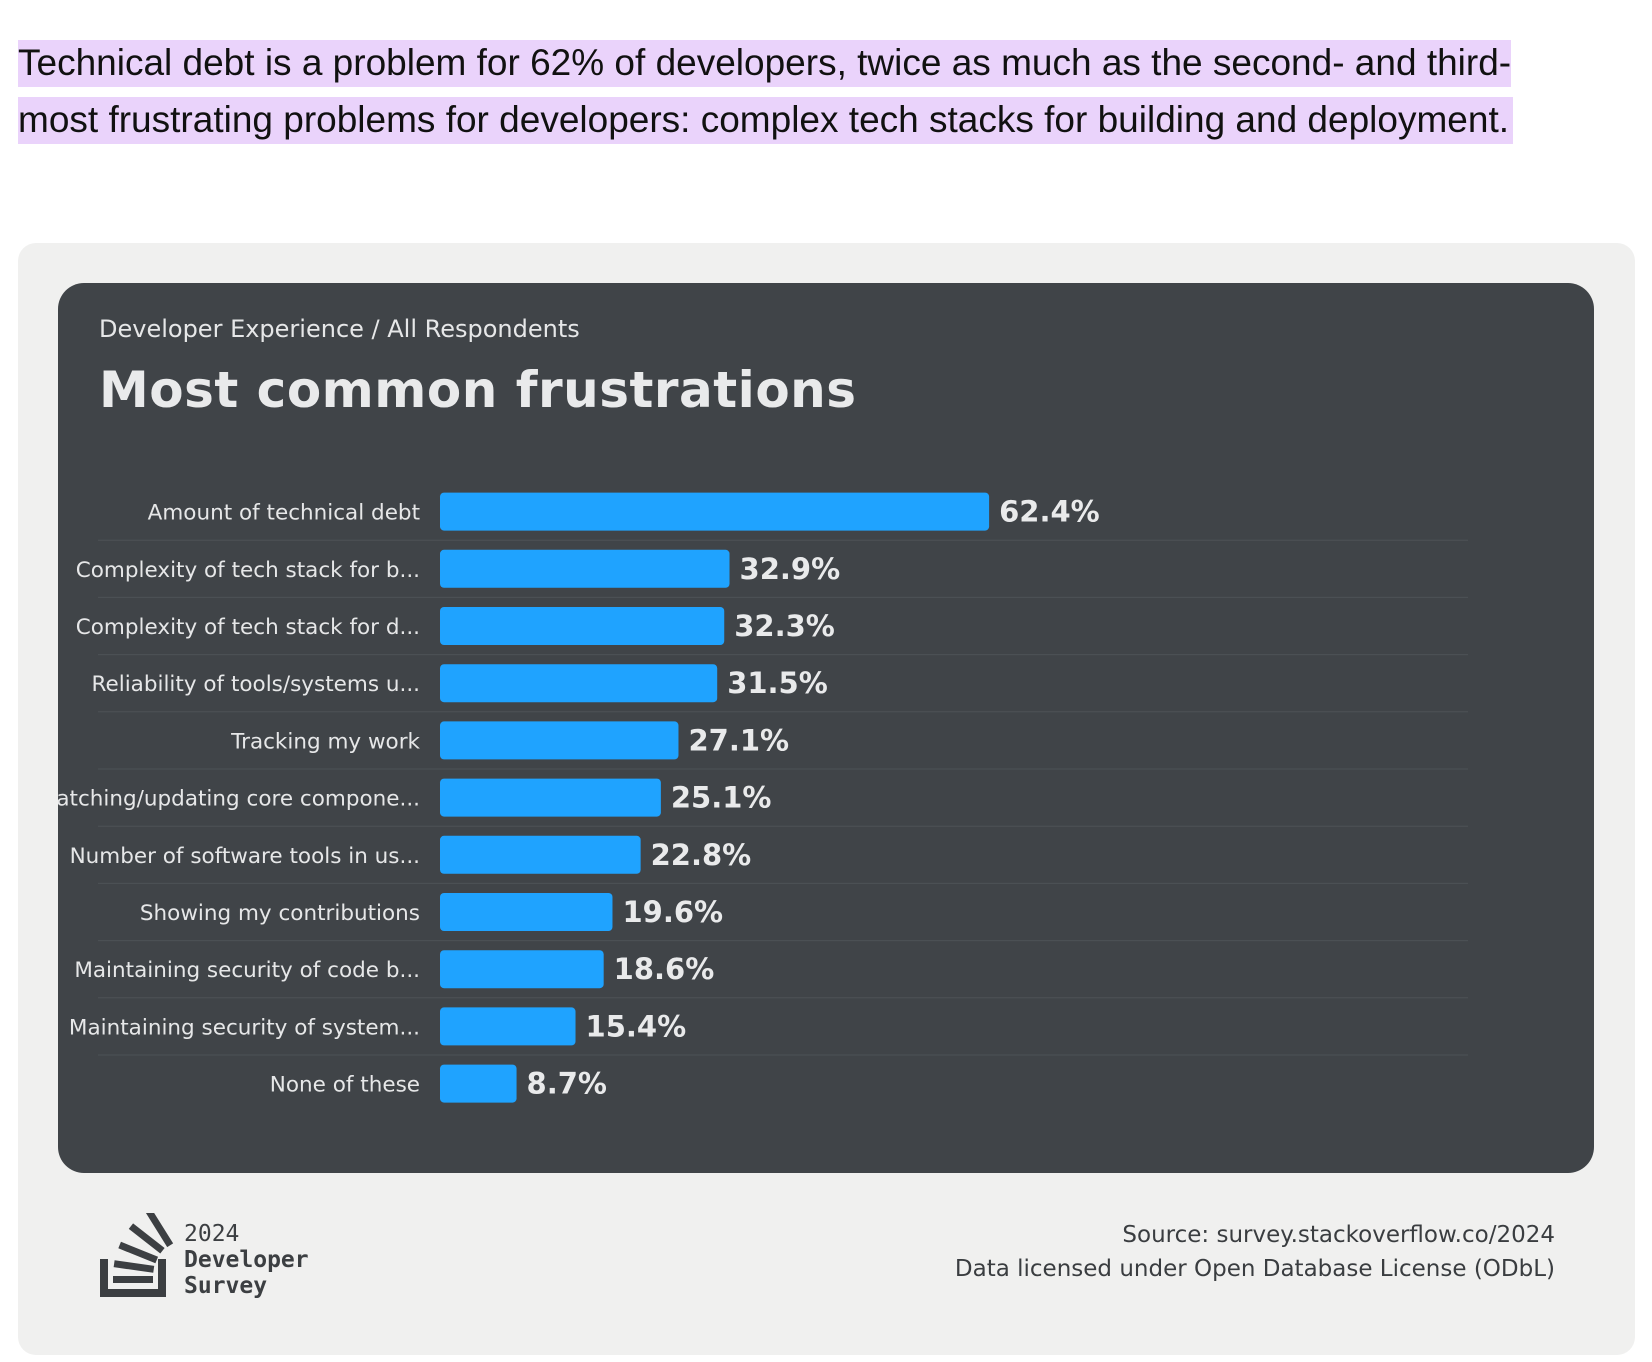 The height and width of the screenshot is (1362, 1652). I want to click on logo-year: 2024, so click(212, 1234).